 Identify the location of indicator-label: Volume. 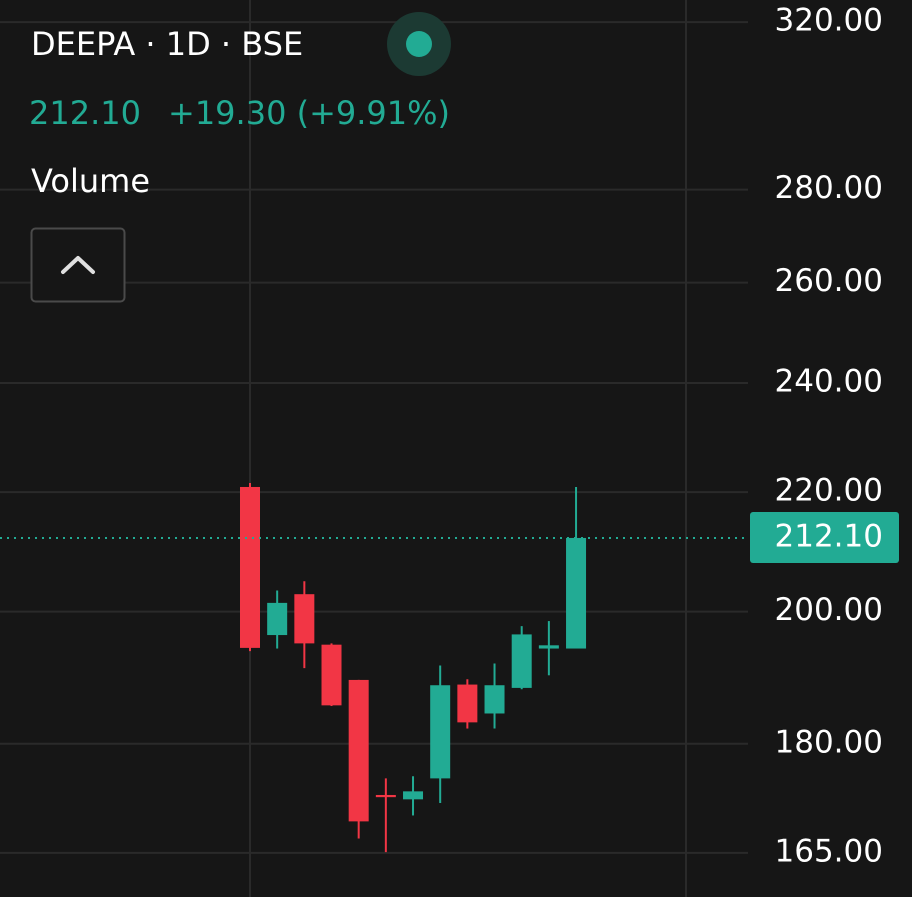
(90, 181).